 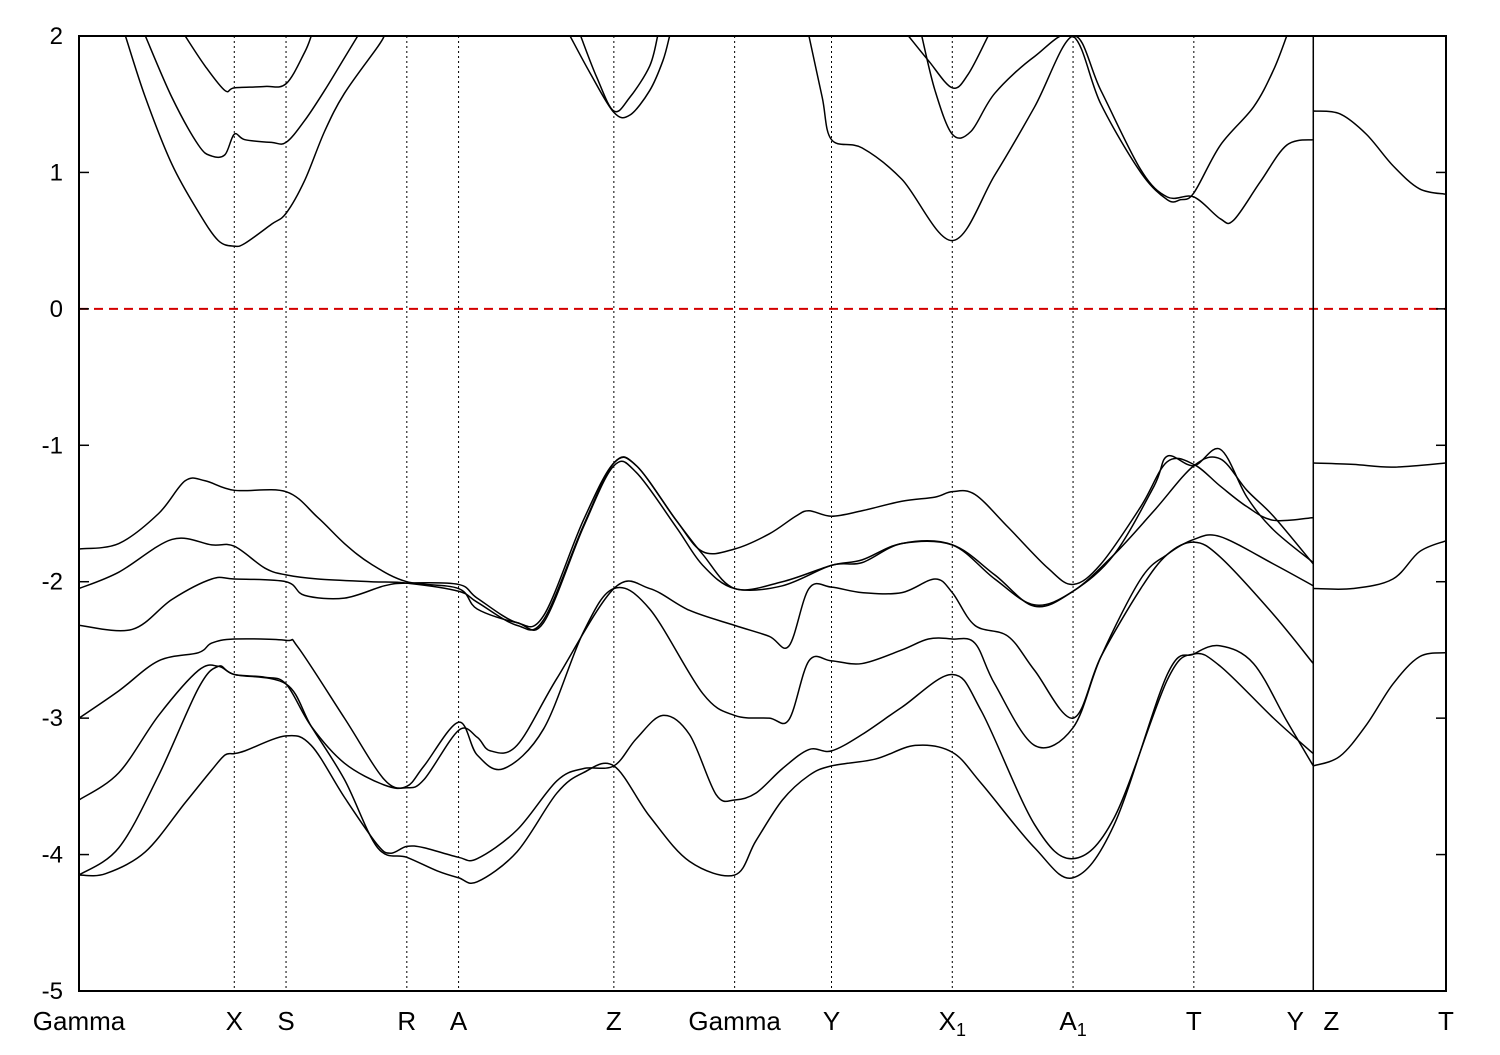 I want to click on y-tick-label: -3, so click(x=52, y=718).